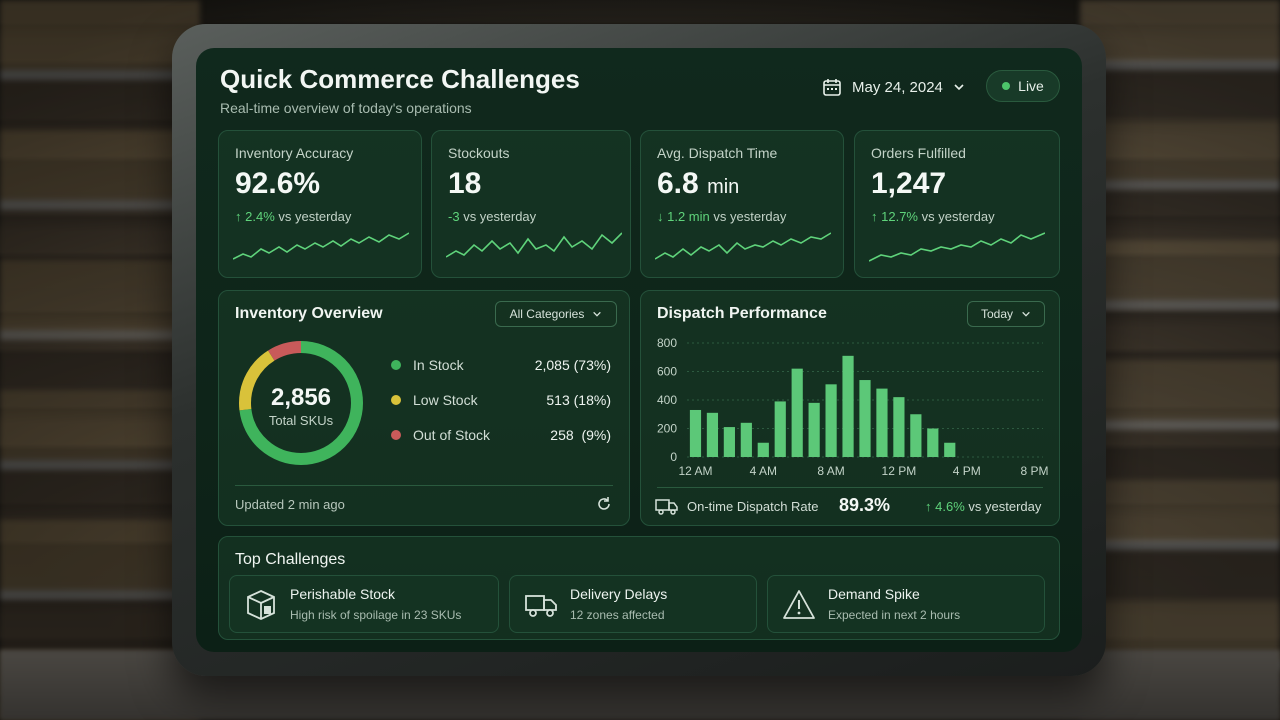 This screenshot has height=720, width=1280. I want to click on kpi-label: Orders Fulfilled, so click(918, 153).